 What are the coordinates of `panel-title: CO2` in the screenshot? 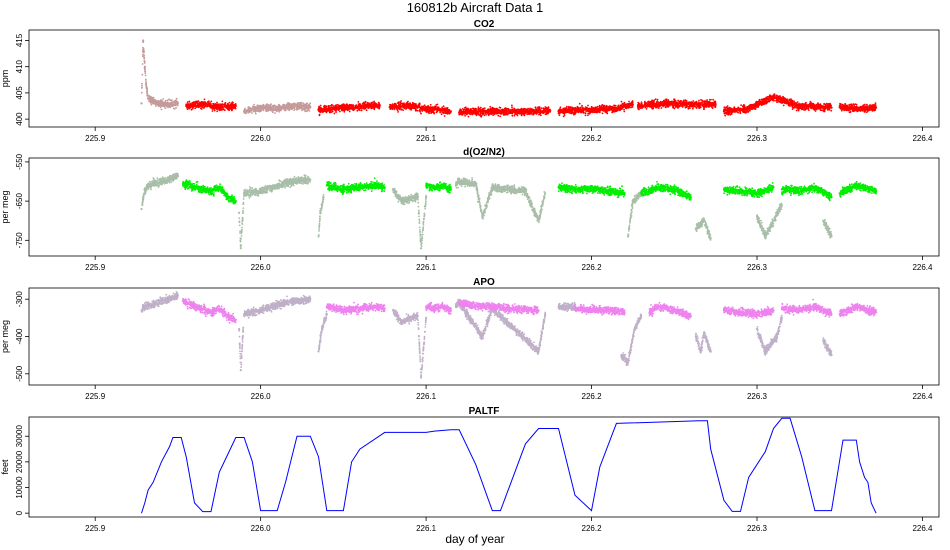 It's located at (484, 24).